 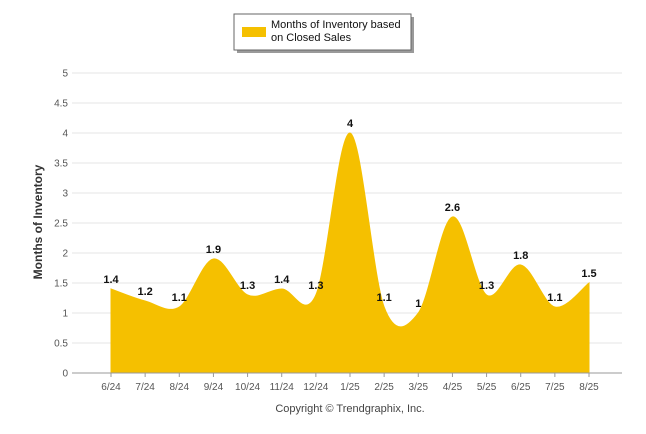 What do you see at coordinates (520, 256) in the screenshot?
I see `data-label: 1.8` at bounding box center [520, 256].